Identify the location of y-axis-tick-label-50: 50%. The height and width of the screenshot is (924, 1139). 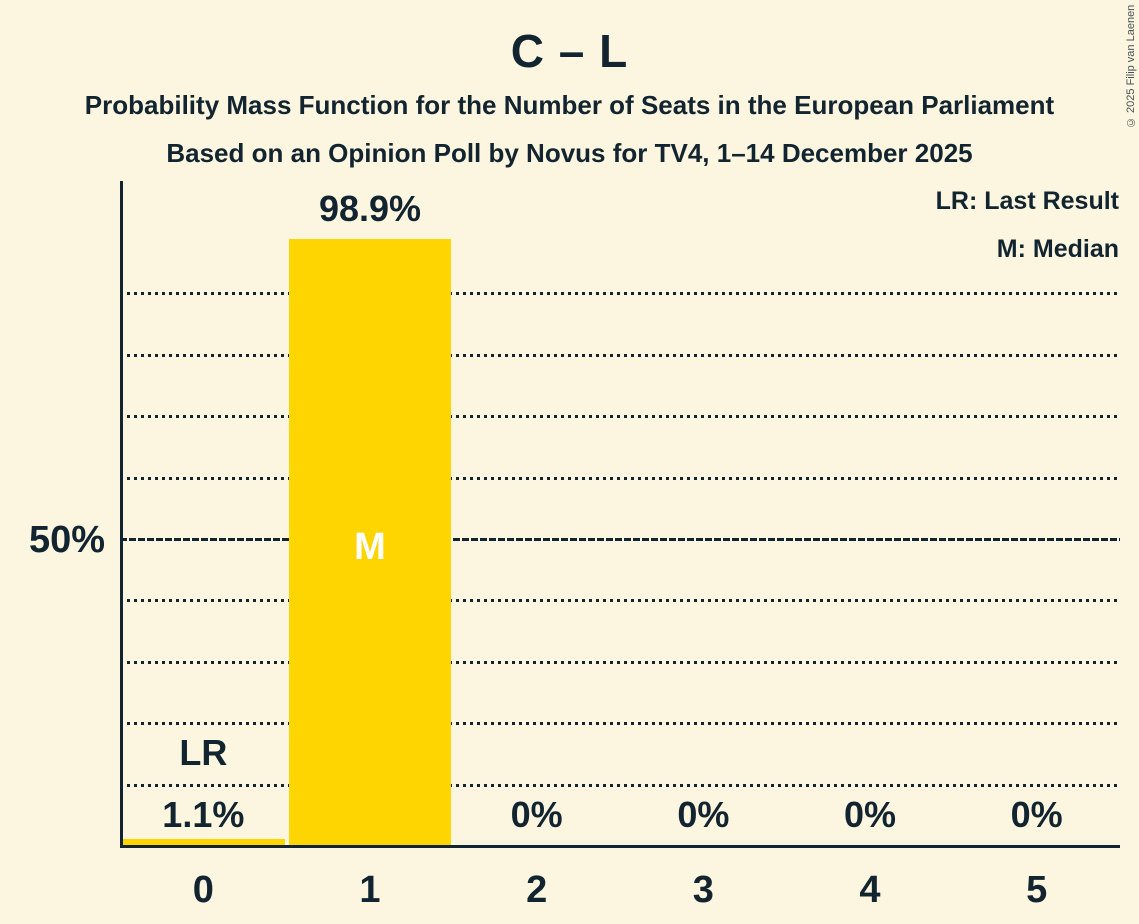
(66, 540).